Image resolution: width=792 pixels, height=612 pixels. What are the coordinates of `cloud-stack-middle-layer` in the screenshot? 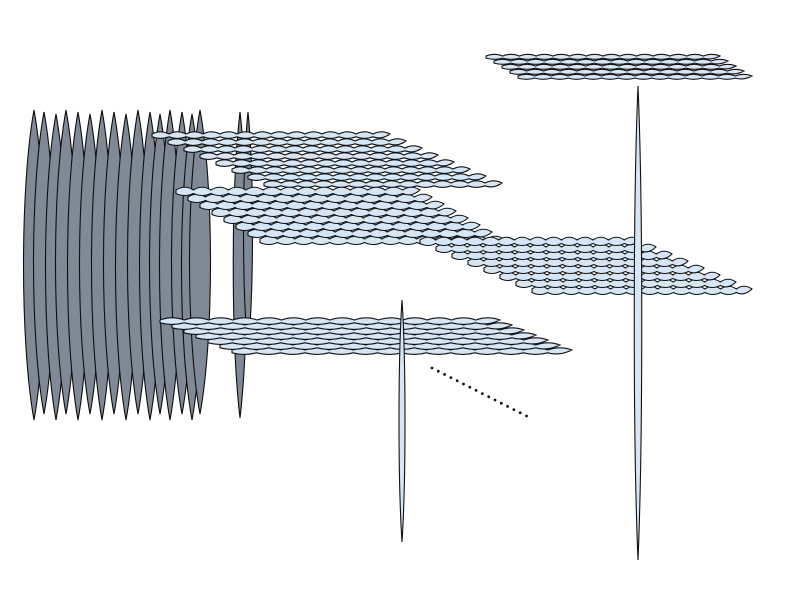 It's located at (298, 191).